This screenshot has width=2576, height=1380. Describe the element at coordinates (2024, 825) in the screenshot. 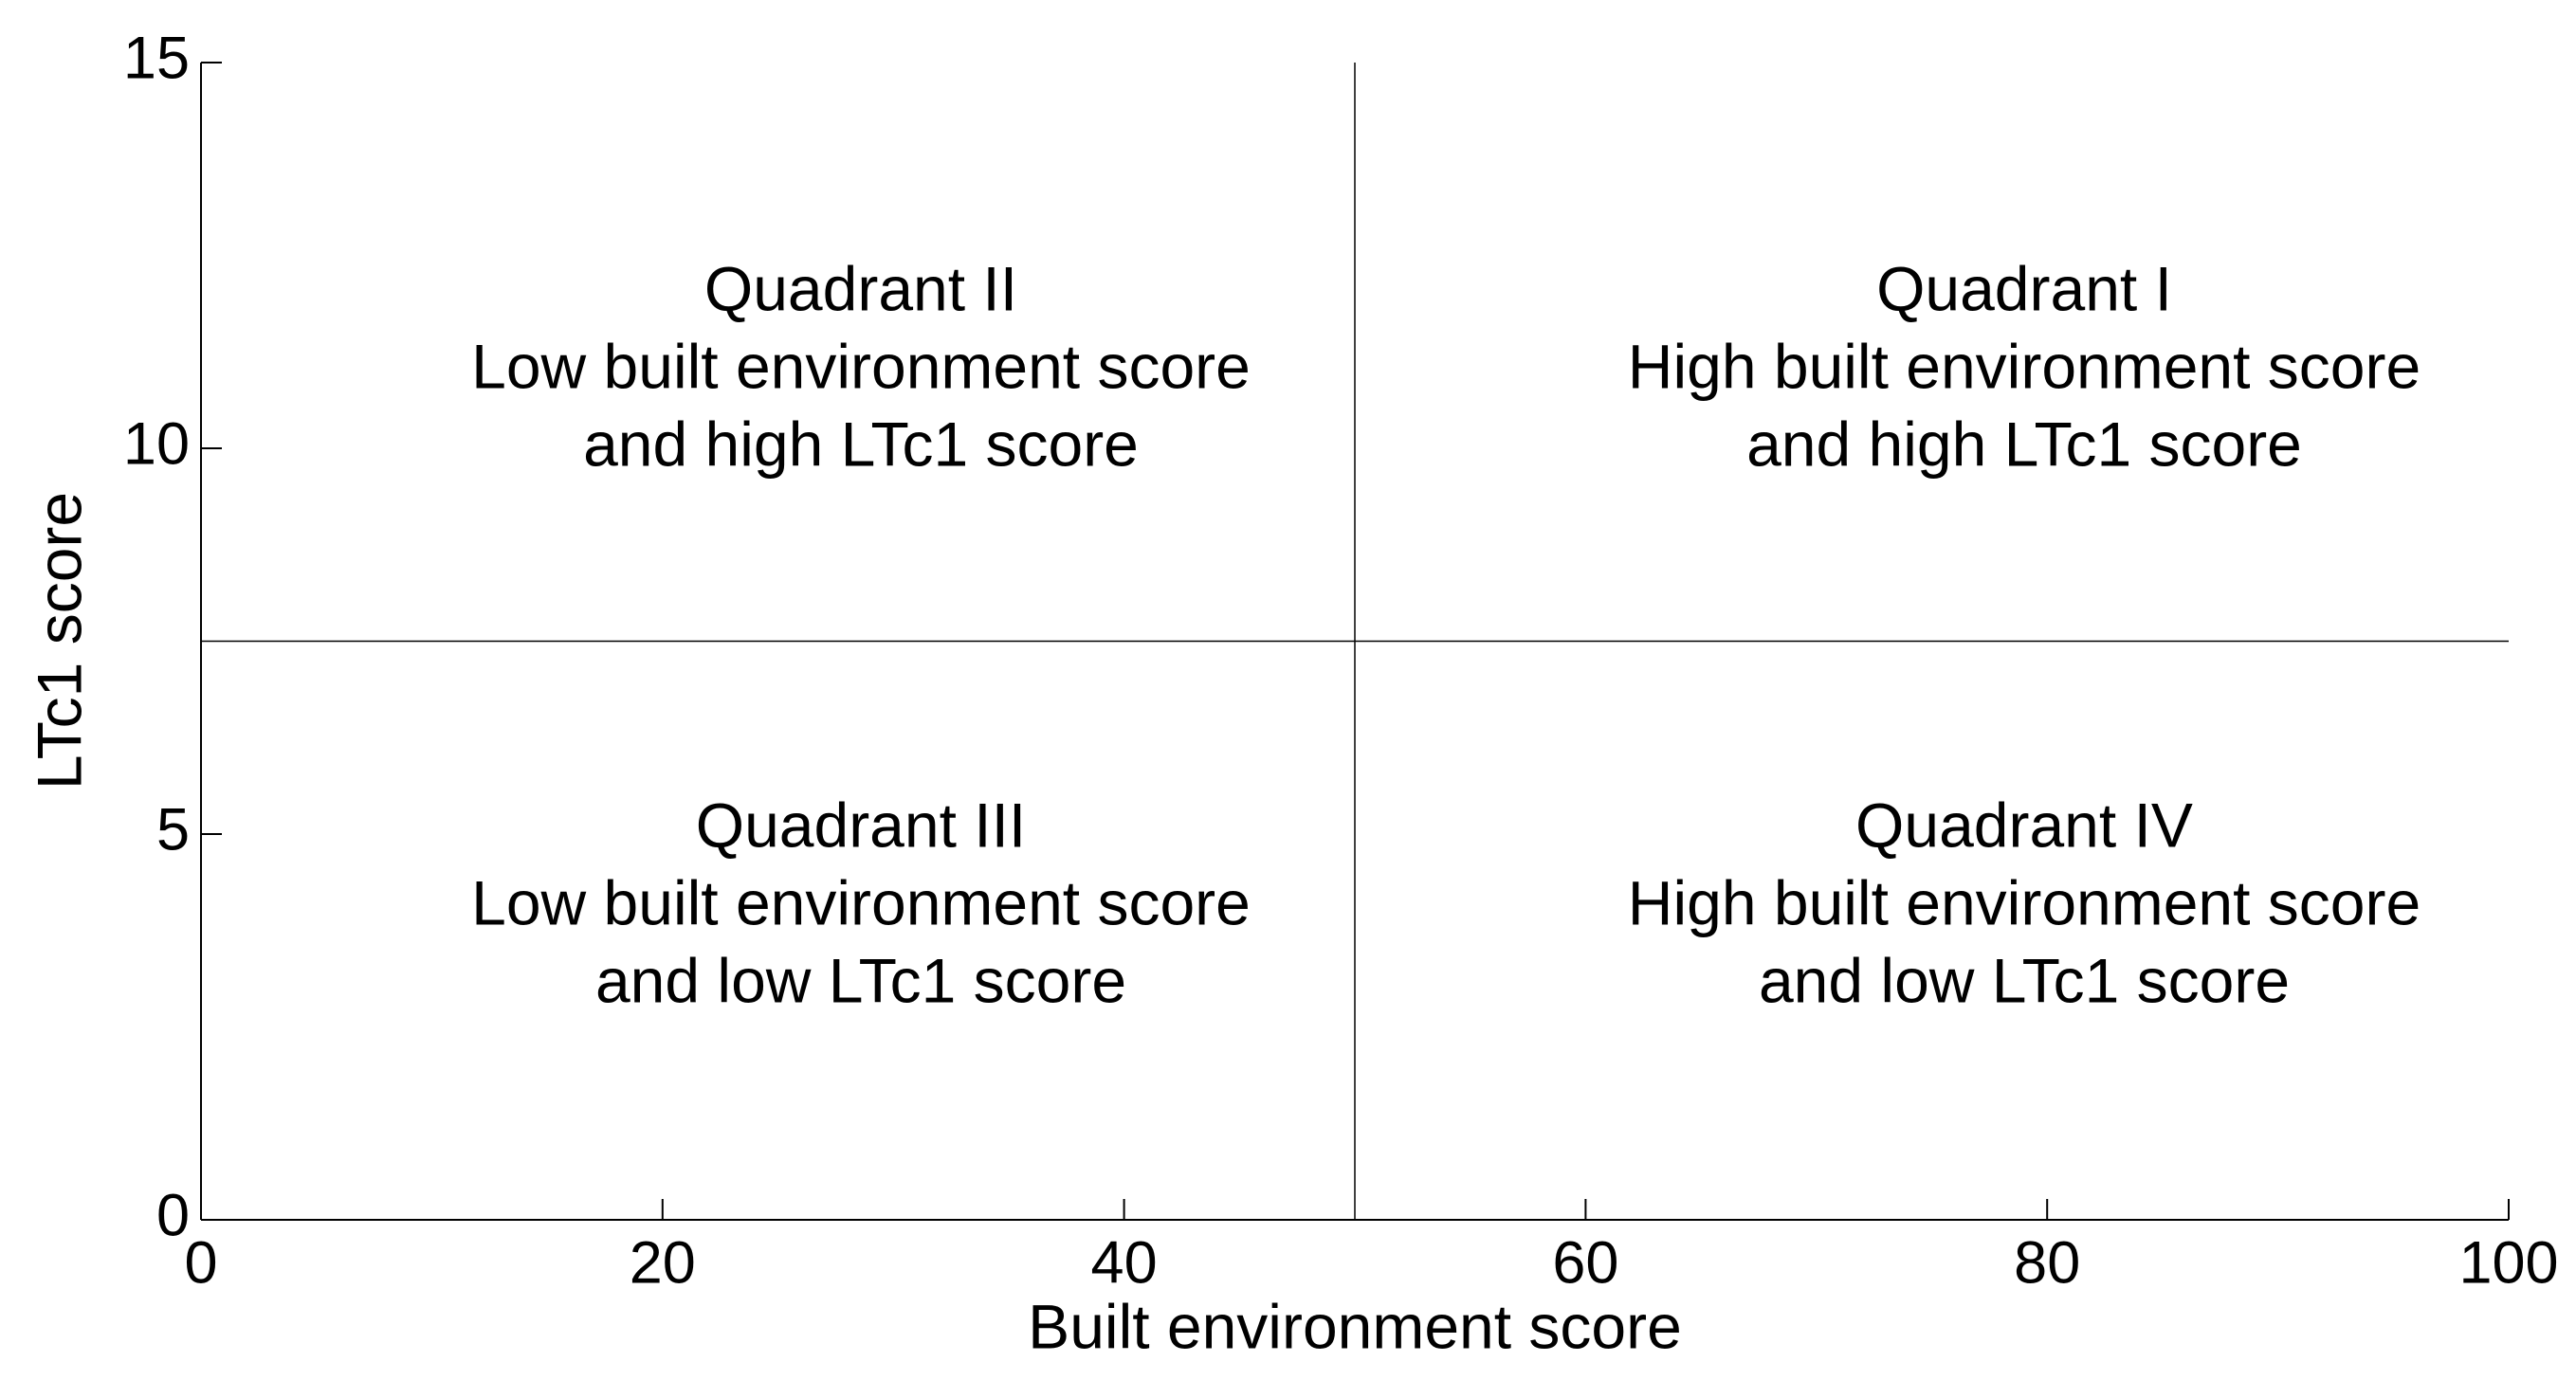

I see `quadrant-annotation: Quadrant IV` at that location.